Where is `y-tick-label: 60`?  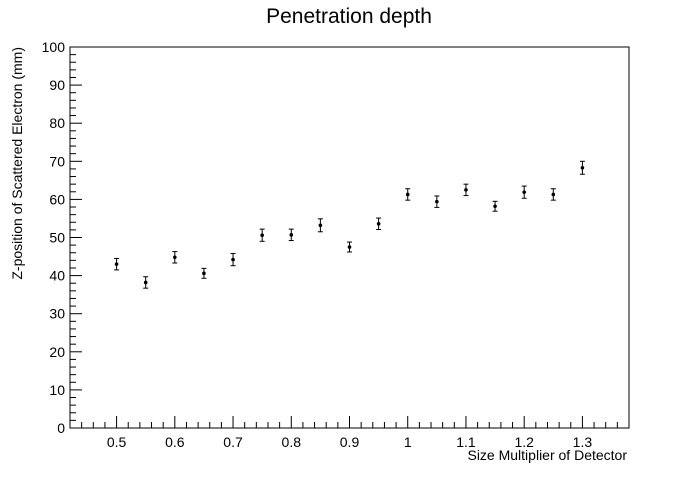 y-tick-label: 60 is located at coordinates (57, 199).